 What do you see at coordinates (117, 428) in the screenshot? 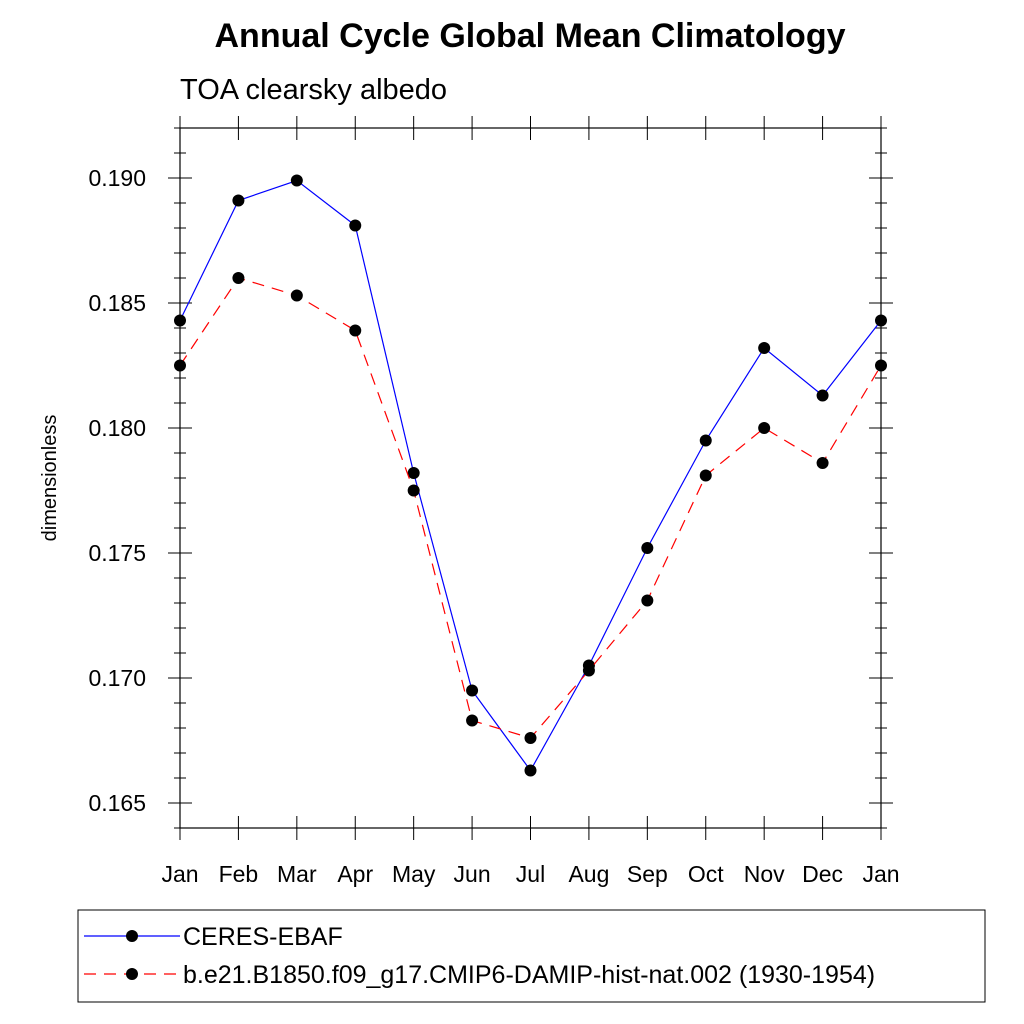
I see `y-tick-label: 0.180` at bounding box center [117, 428].